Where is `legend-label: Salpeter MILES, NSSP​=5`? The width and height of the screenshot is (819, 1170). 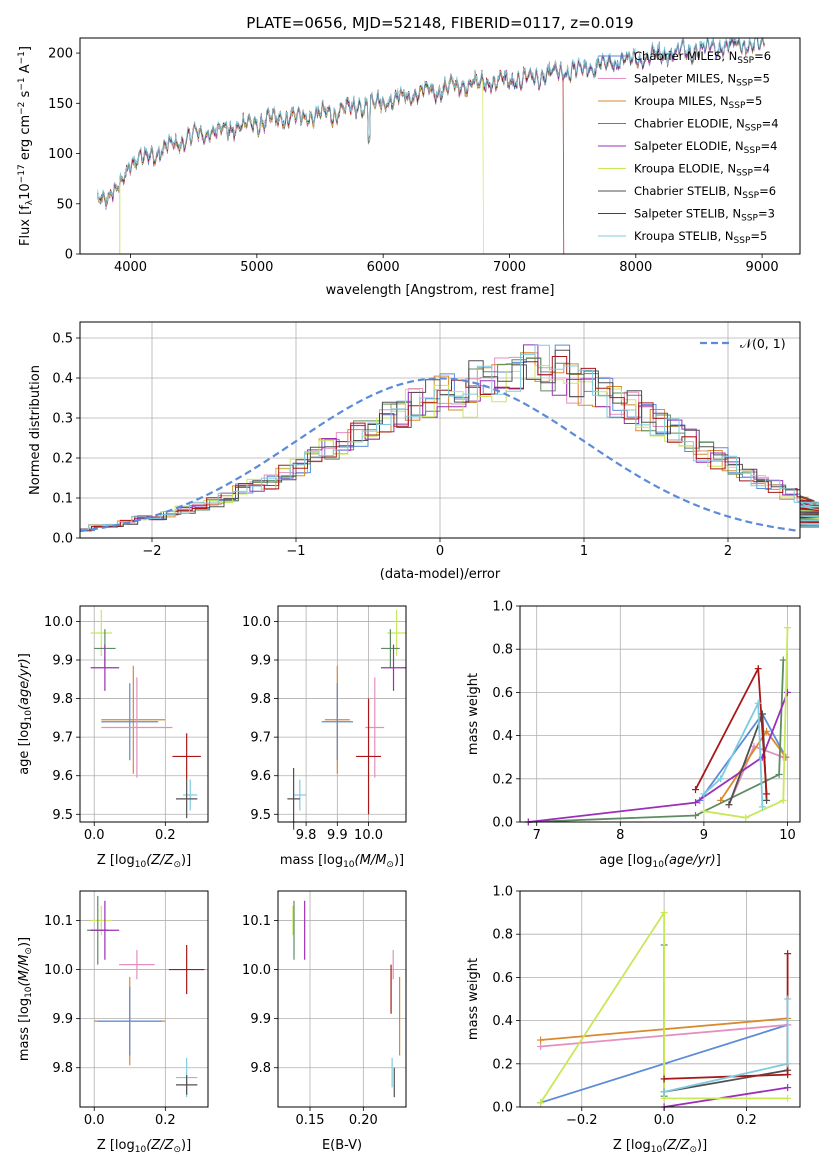 legend-label: Salpeter MILES, NSSP​=5 is located at coordinates (702, 80).